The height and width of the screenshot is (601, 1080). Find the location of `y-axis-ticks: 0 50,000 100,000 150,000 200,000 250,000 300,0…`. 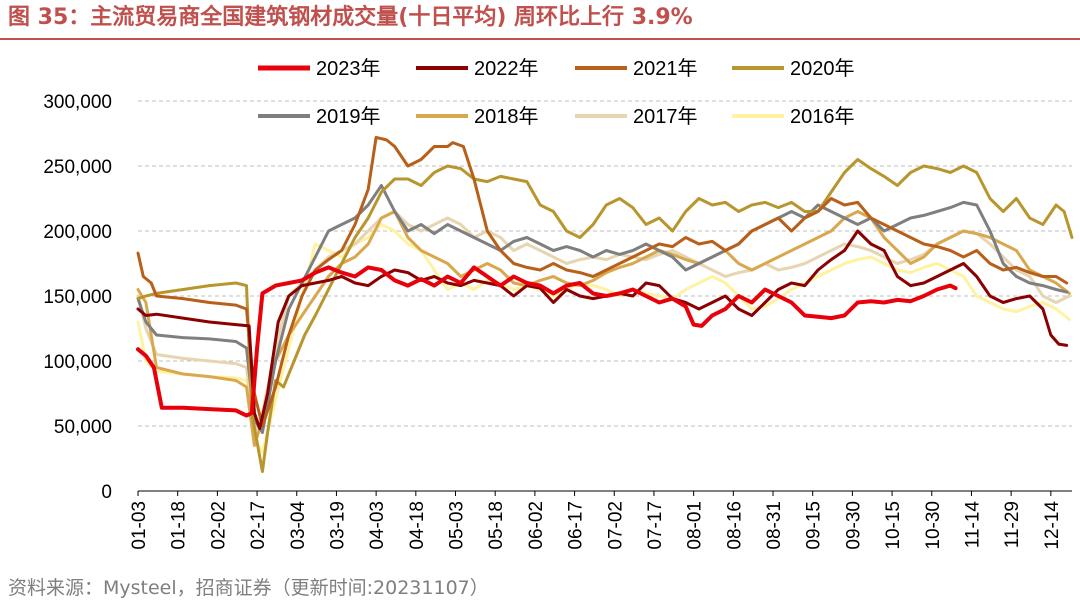

y-axis-ticks: 0 50,000 100,000 150,000 200,000 250,000 300,0… is located at coordinates (77, 297).